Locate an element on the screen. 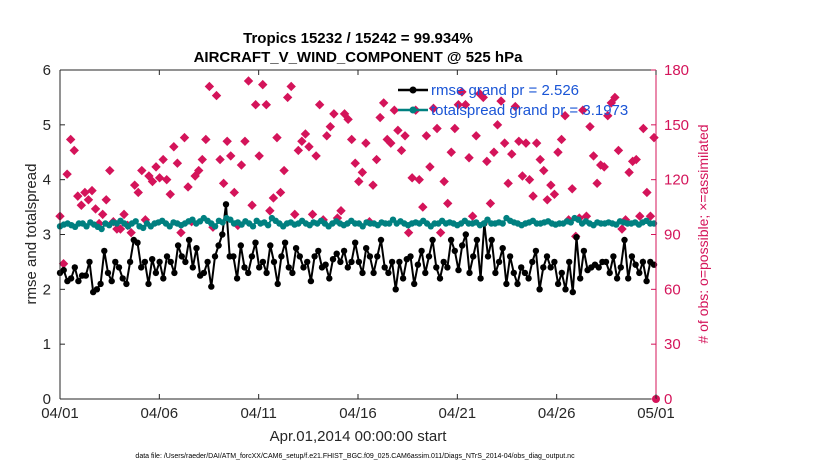  y-right-tick-label: 0 is located at coordinates (668, 399).